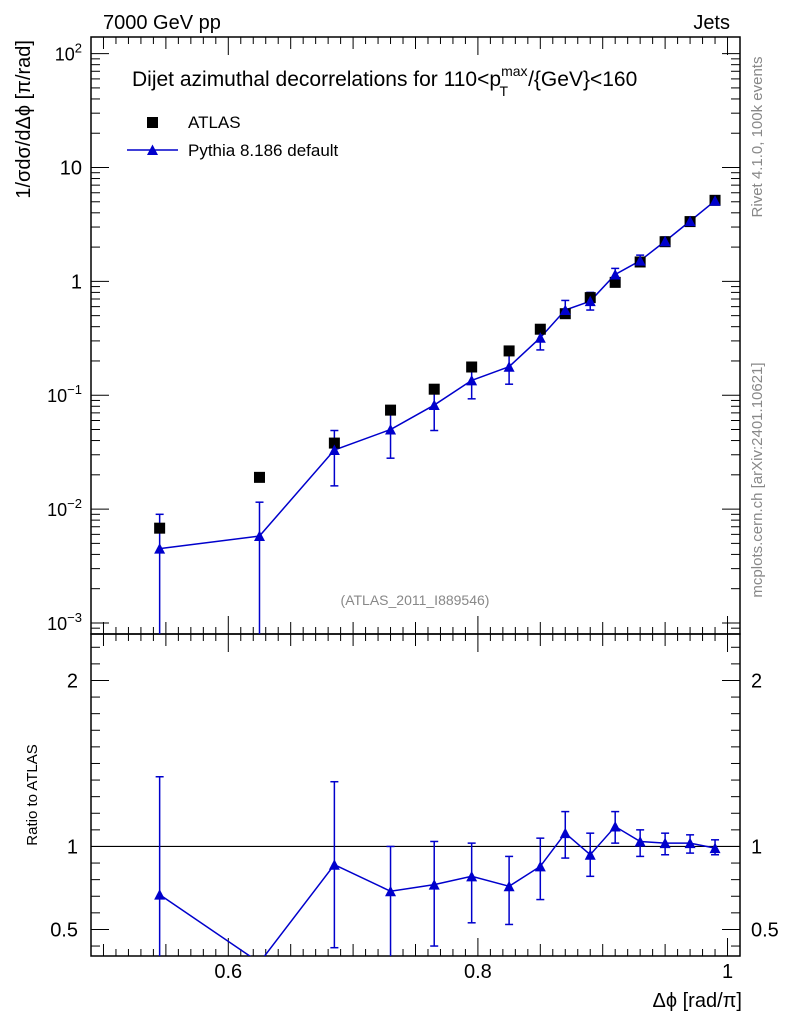 This screenshot has width=786, height=1024. I want to click on y-tick-label-10: 10, so click(71, 169).